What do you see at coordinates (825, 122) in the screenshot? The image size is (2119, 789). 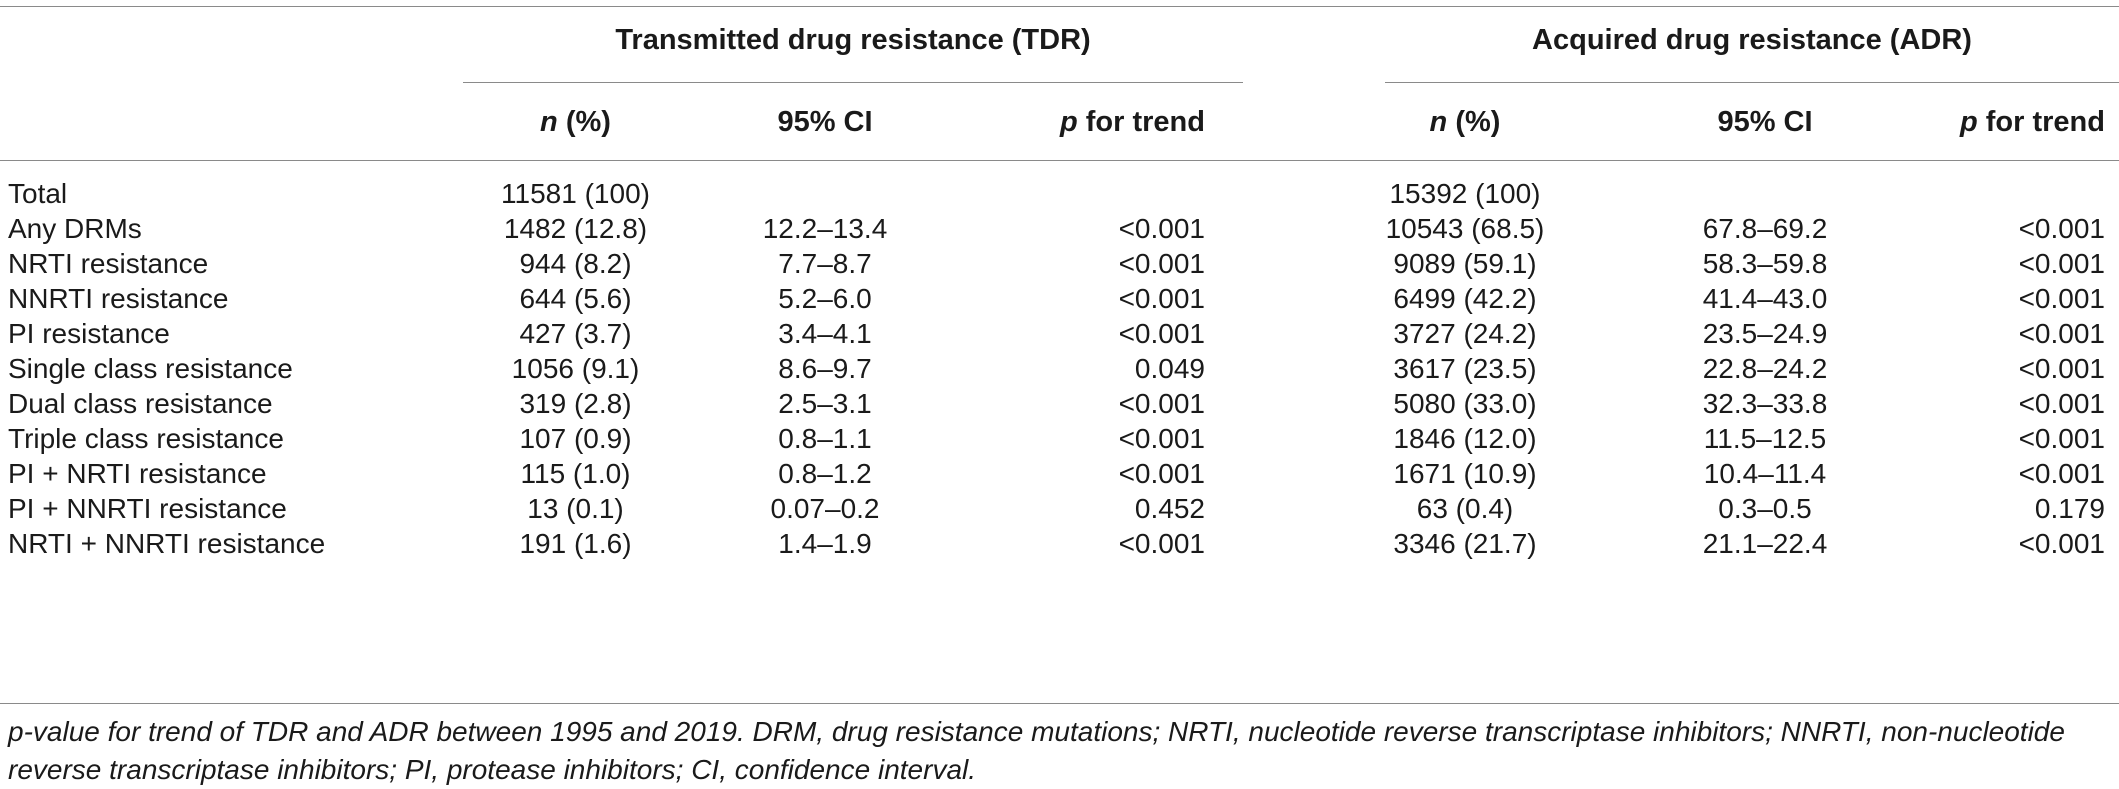 I see `tdr-ci-header: 95% CI` at bounding box center [825, 122].